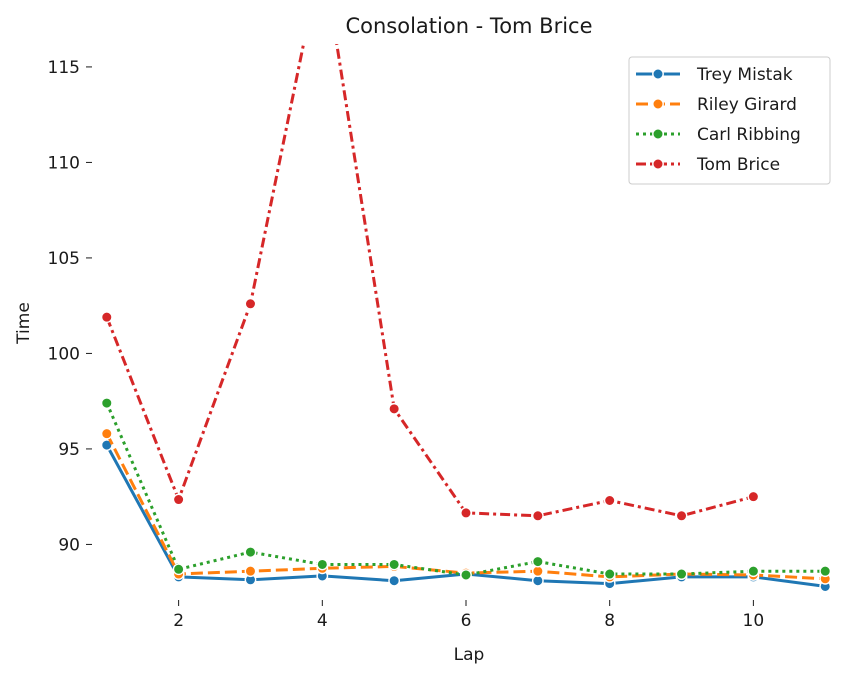  I want to click on y-tick-label: 110, so click(64, 163).